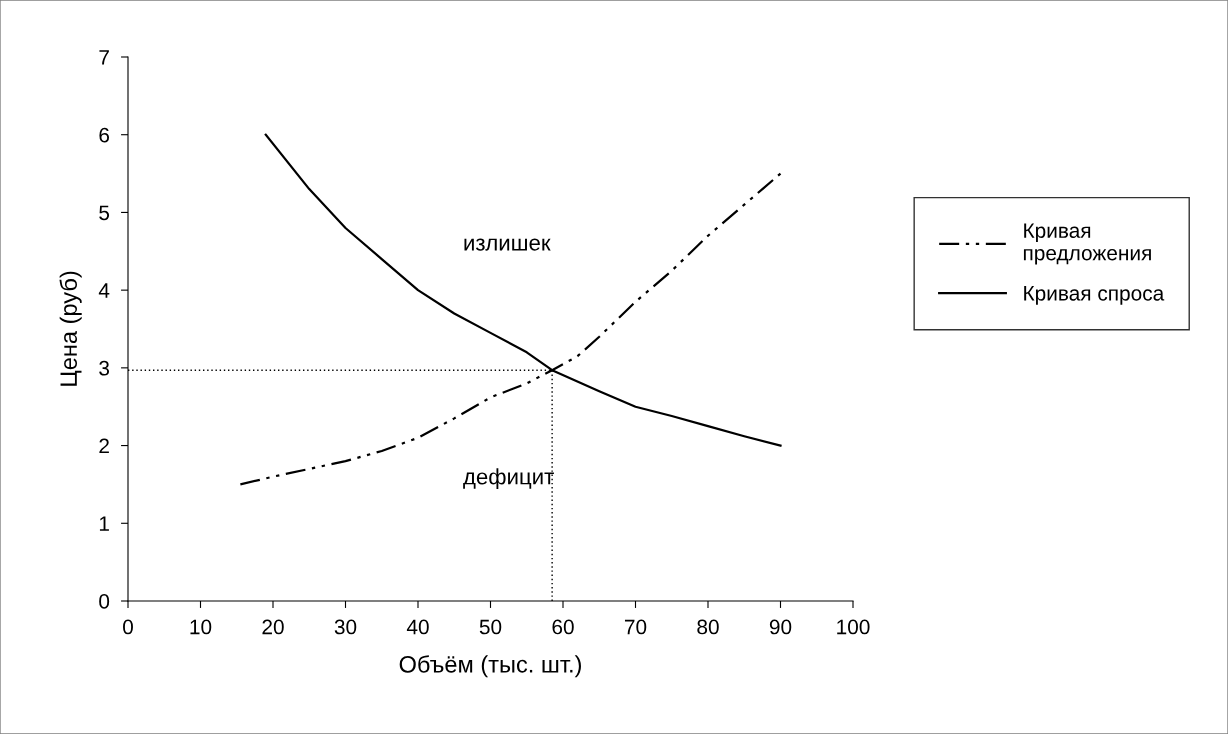 The width and height of the screenshot is (1228, 734). I want to click on x-tick-label: 60, so click(563, 627).